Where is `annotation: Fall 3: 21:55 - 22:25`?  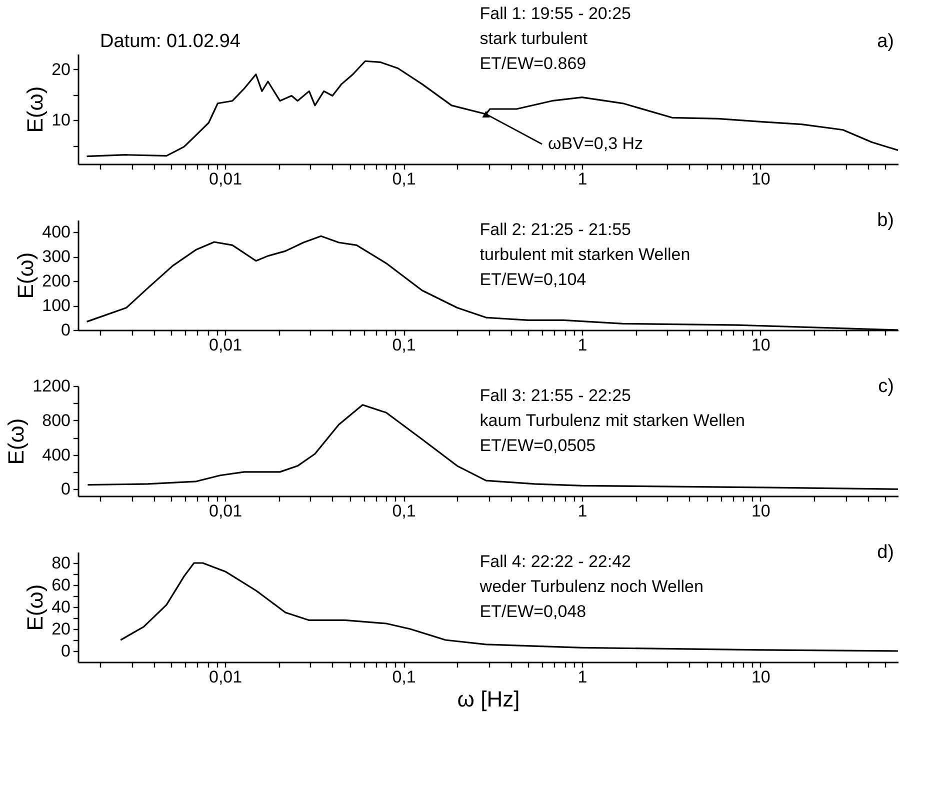 annotation: Fall 3: 21:55 - 22:25 is located at coordinates (556, 395).